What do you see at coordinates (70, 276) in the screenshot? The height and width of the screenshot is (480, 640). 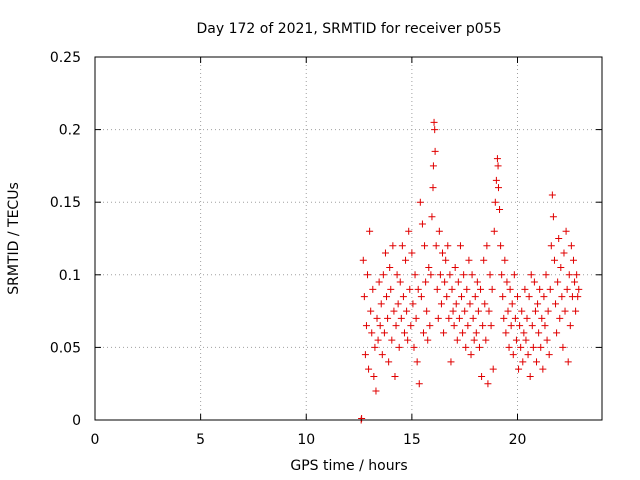 I see `y-tick-label: 0.1` at bounding box center [70, 276].